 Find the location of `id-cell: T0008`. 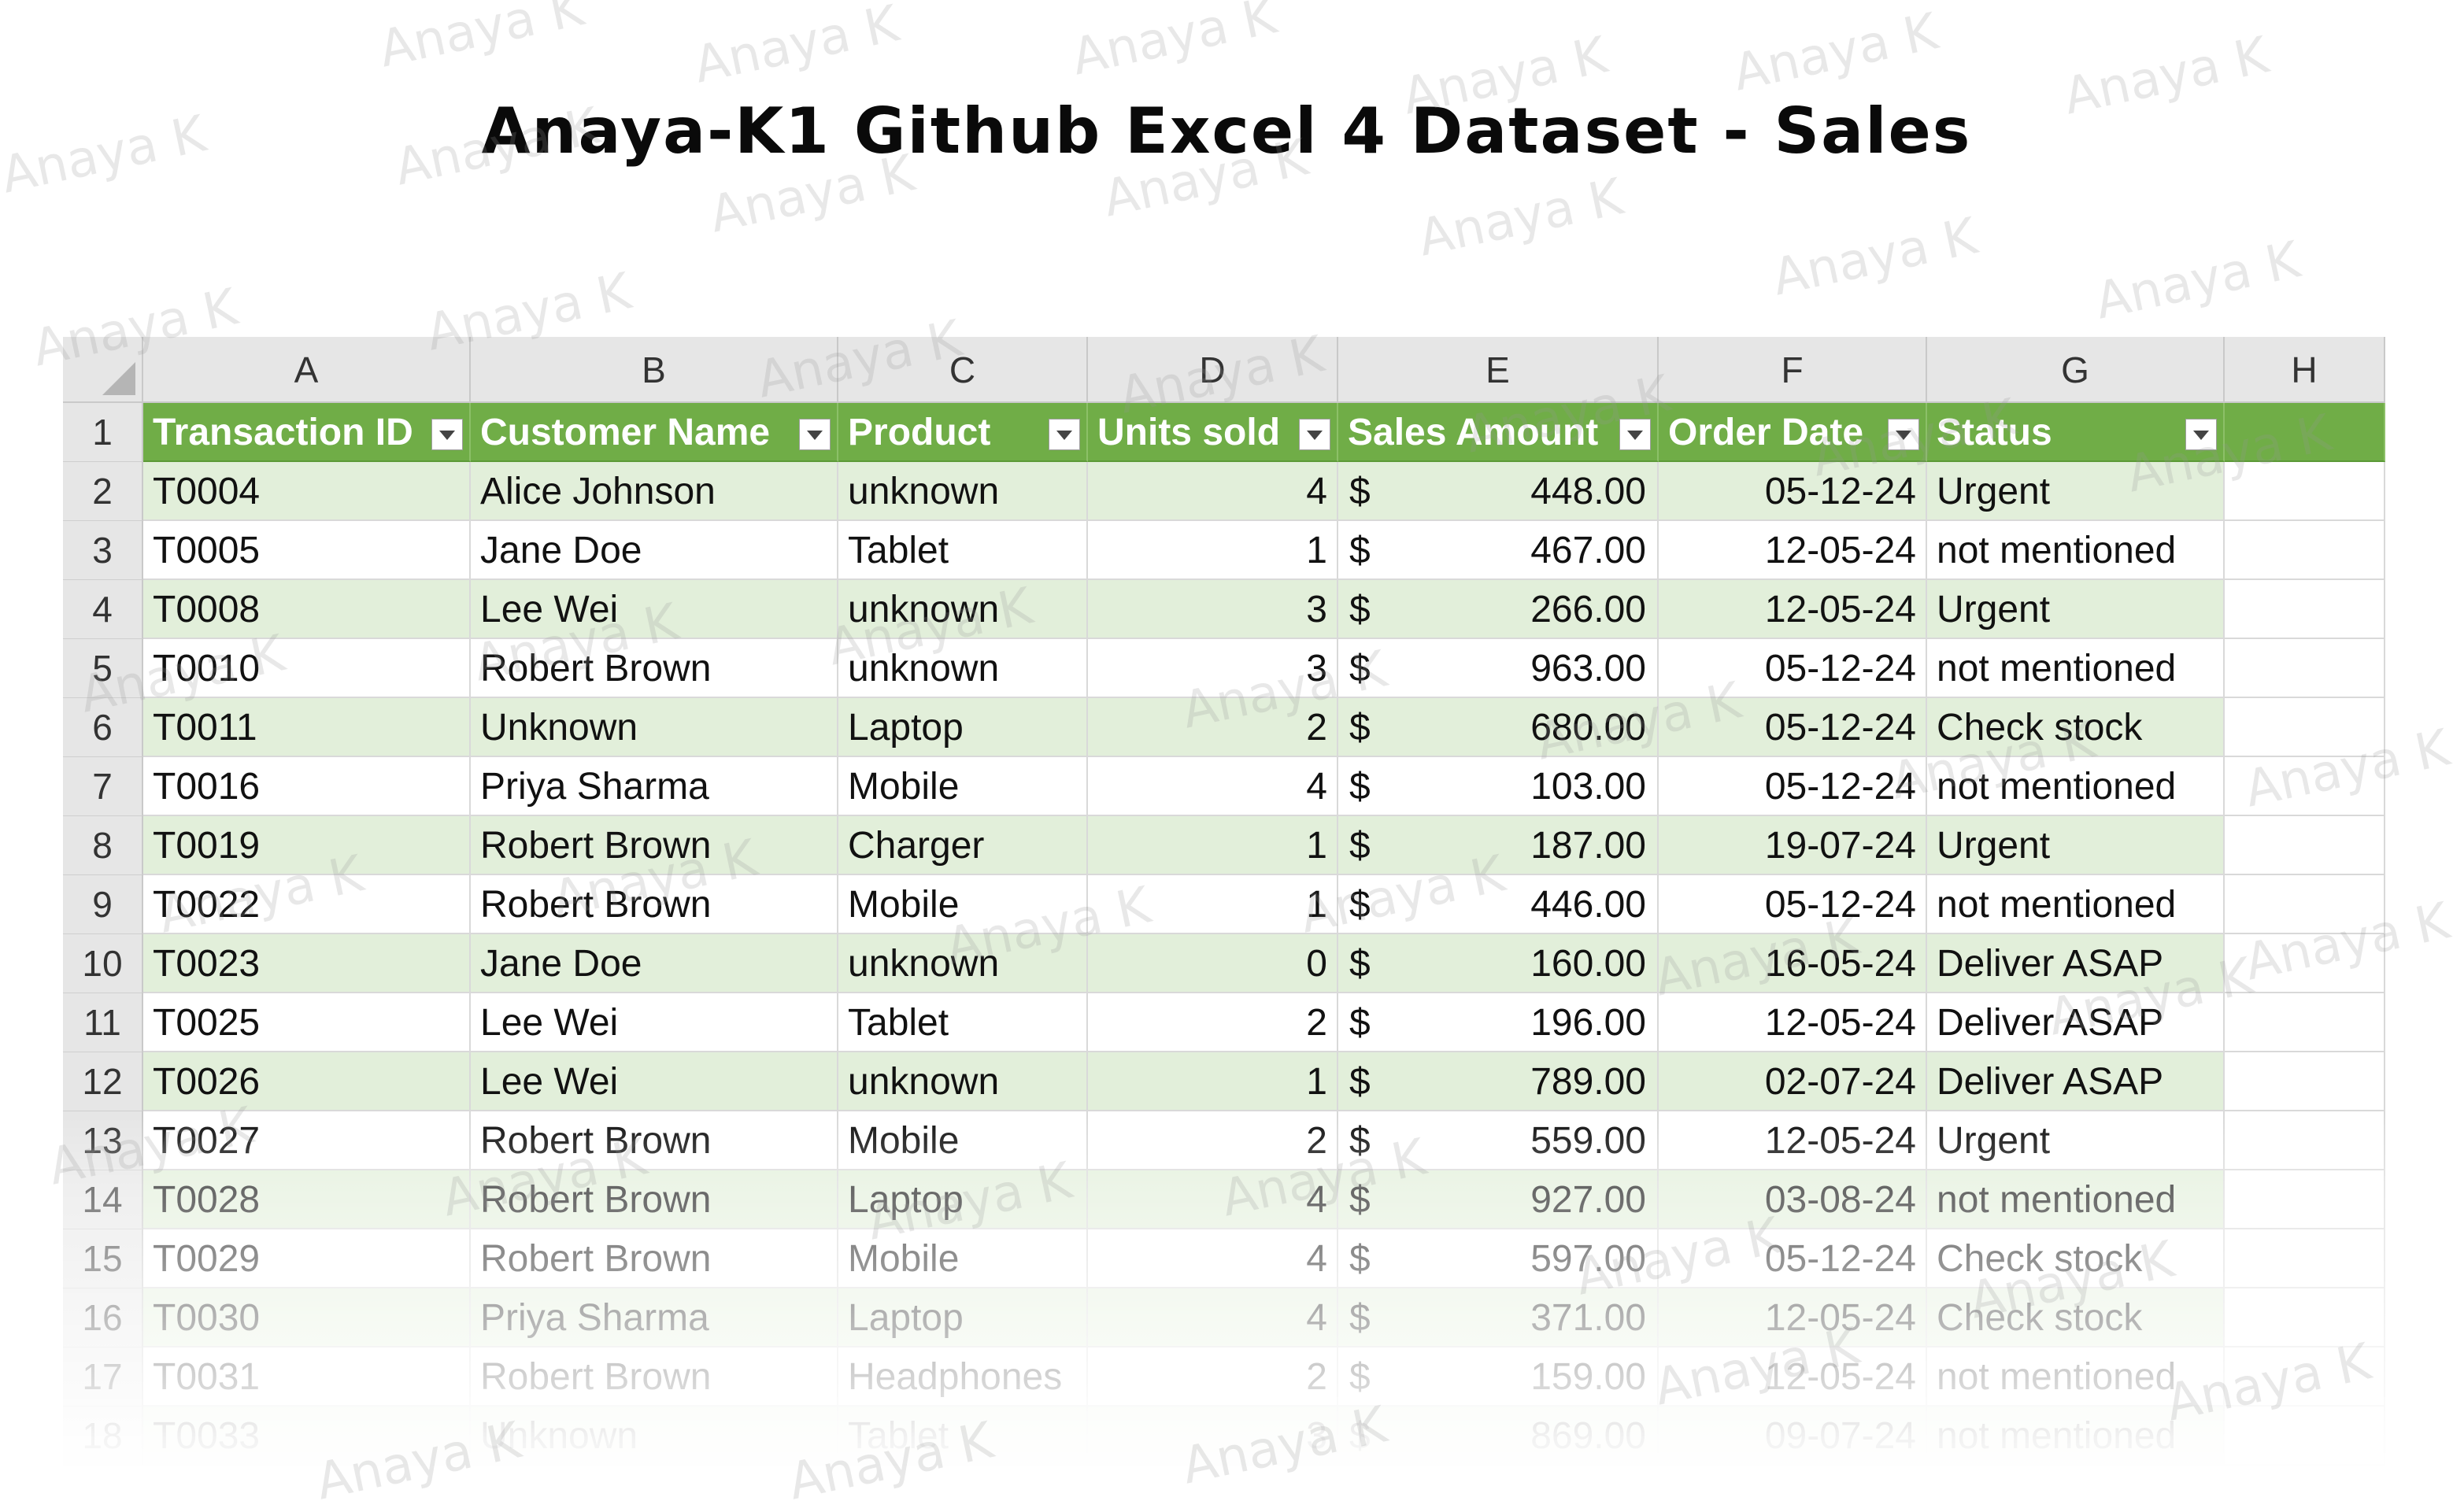

id-cell: T0008 is located at coordinates (307, 609).